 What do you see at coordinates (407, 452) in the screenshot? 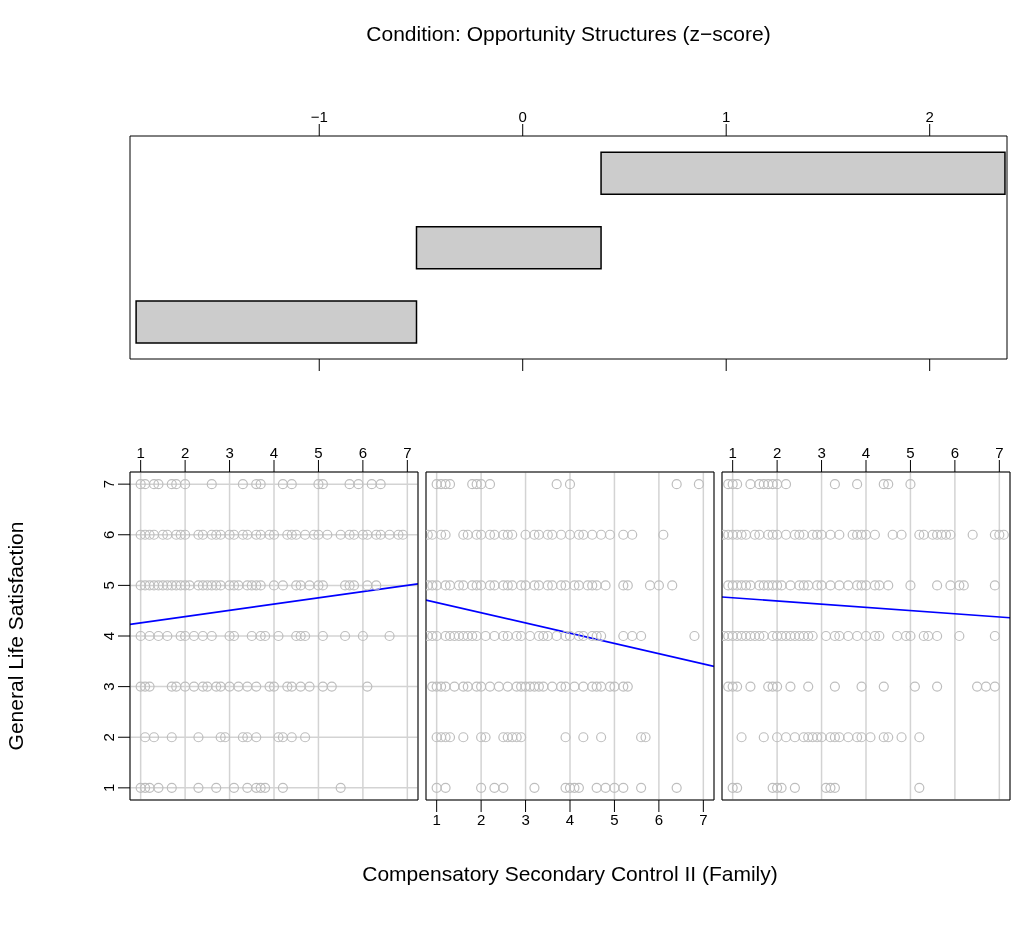
I see `x-tick-label: 7` at bounding box center [407, 452].